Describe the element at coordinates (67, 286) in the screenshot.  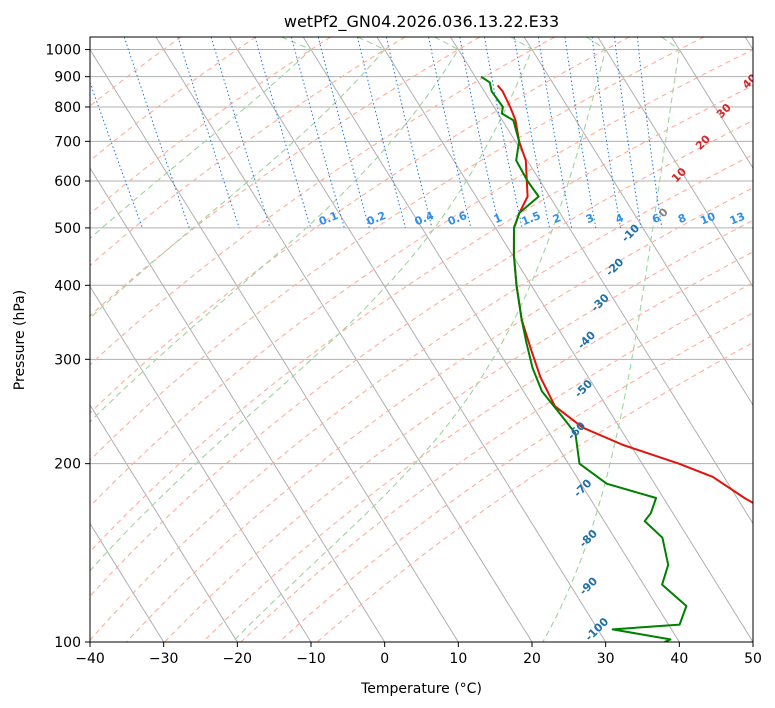
I see `y-tick-label: 400` at that location.